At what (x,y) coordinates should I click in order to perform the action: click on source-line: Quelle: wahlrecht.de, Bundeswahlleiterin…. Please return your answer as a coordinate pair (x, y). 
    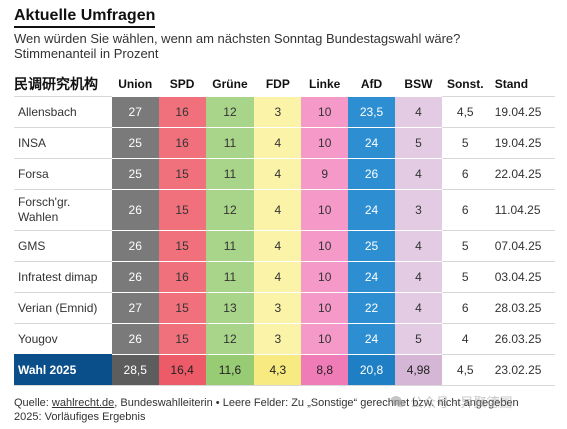
    Looking at the image, I should click on (286, 403).